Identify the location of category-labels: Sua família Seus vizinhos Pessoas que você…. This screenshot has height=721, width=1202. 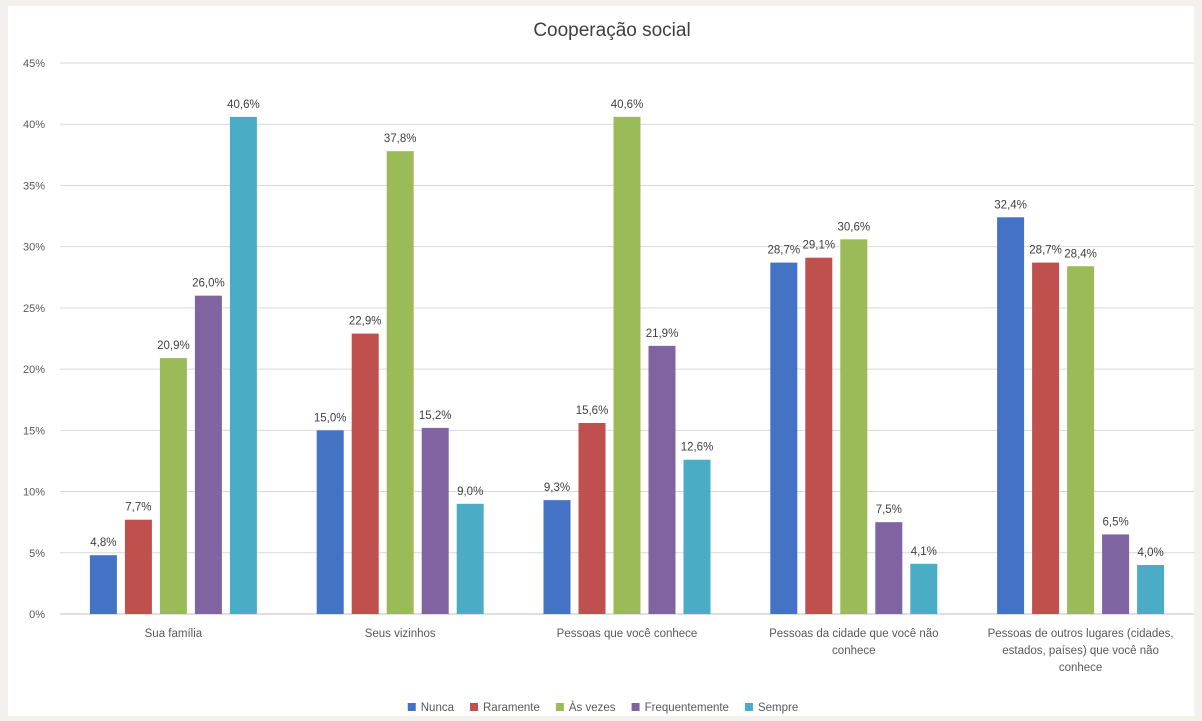
(659, 651).